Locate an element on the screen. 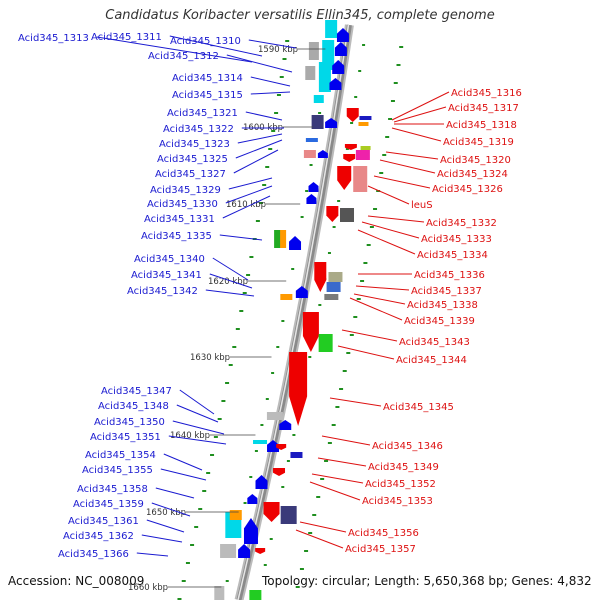 The height and width of the screenshot is (600, 600). left-gene-label: Acid345_1313 is located at coordinates (53, 38).